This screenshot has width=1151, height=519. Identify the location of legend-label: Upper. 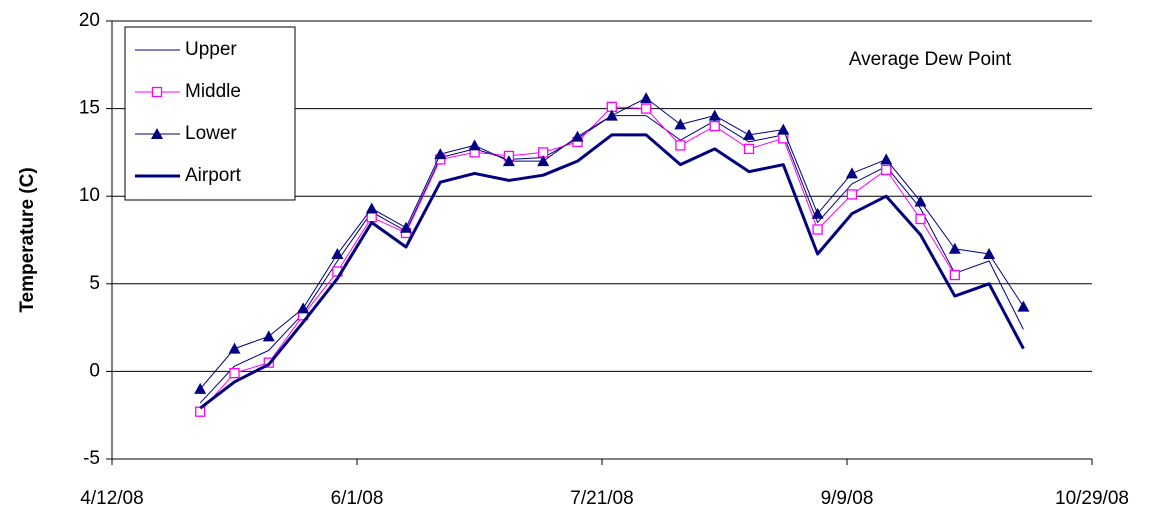
(211, 49).